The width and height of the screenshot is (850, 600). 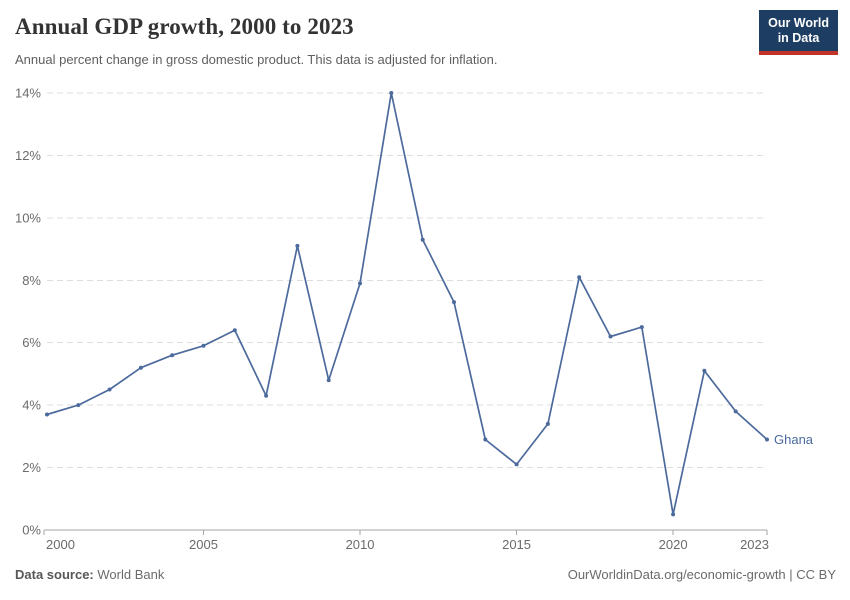 What do you see at coordinates (754, 544) in the screenshot?
I see `x-tick-label: 2023` at bounding box center [754, 544].